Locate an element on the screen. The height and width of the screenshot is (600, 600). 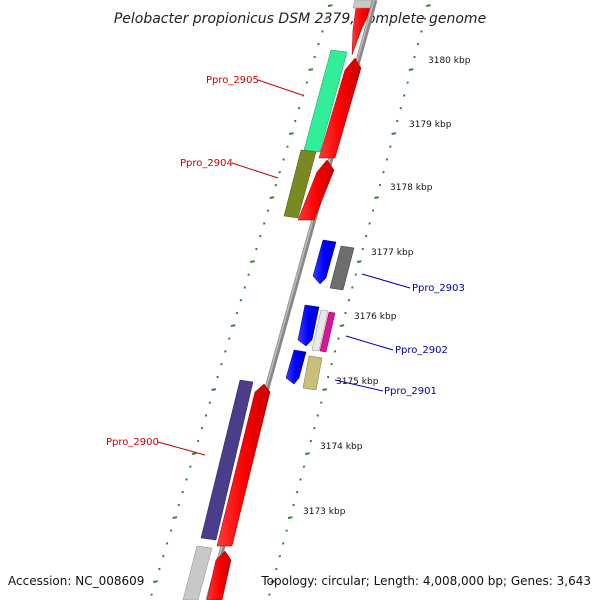
tick-label-3180: 3180 kbp is located at coordinates (449, 61).